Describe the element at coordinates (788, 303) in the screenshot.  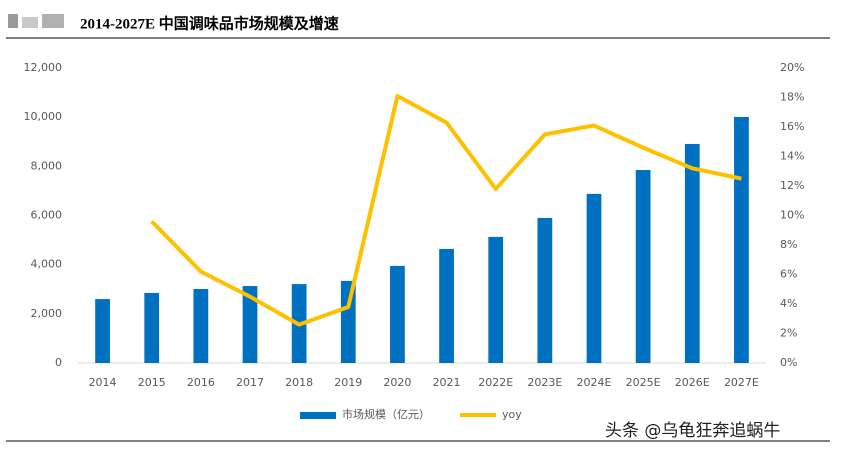
I see `y2-tick-label: 4%` at that location.